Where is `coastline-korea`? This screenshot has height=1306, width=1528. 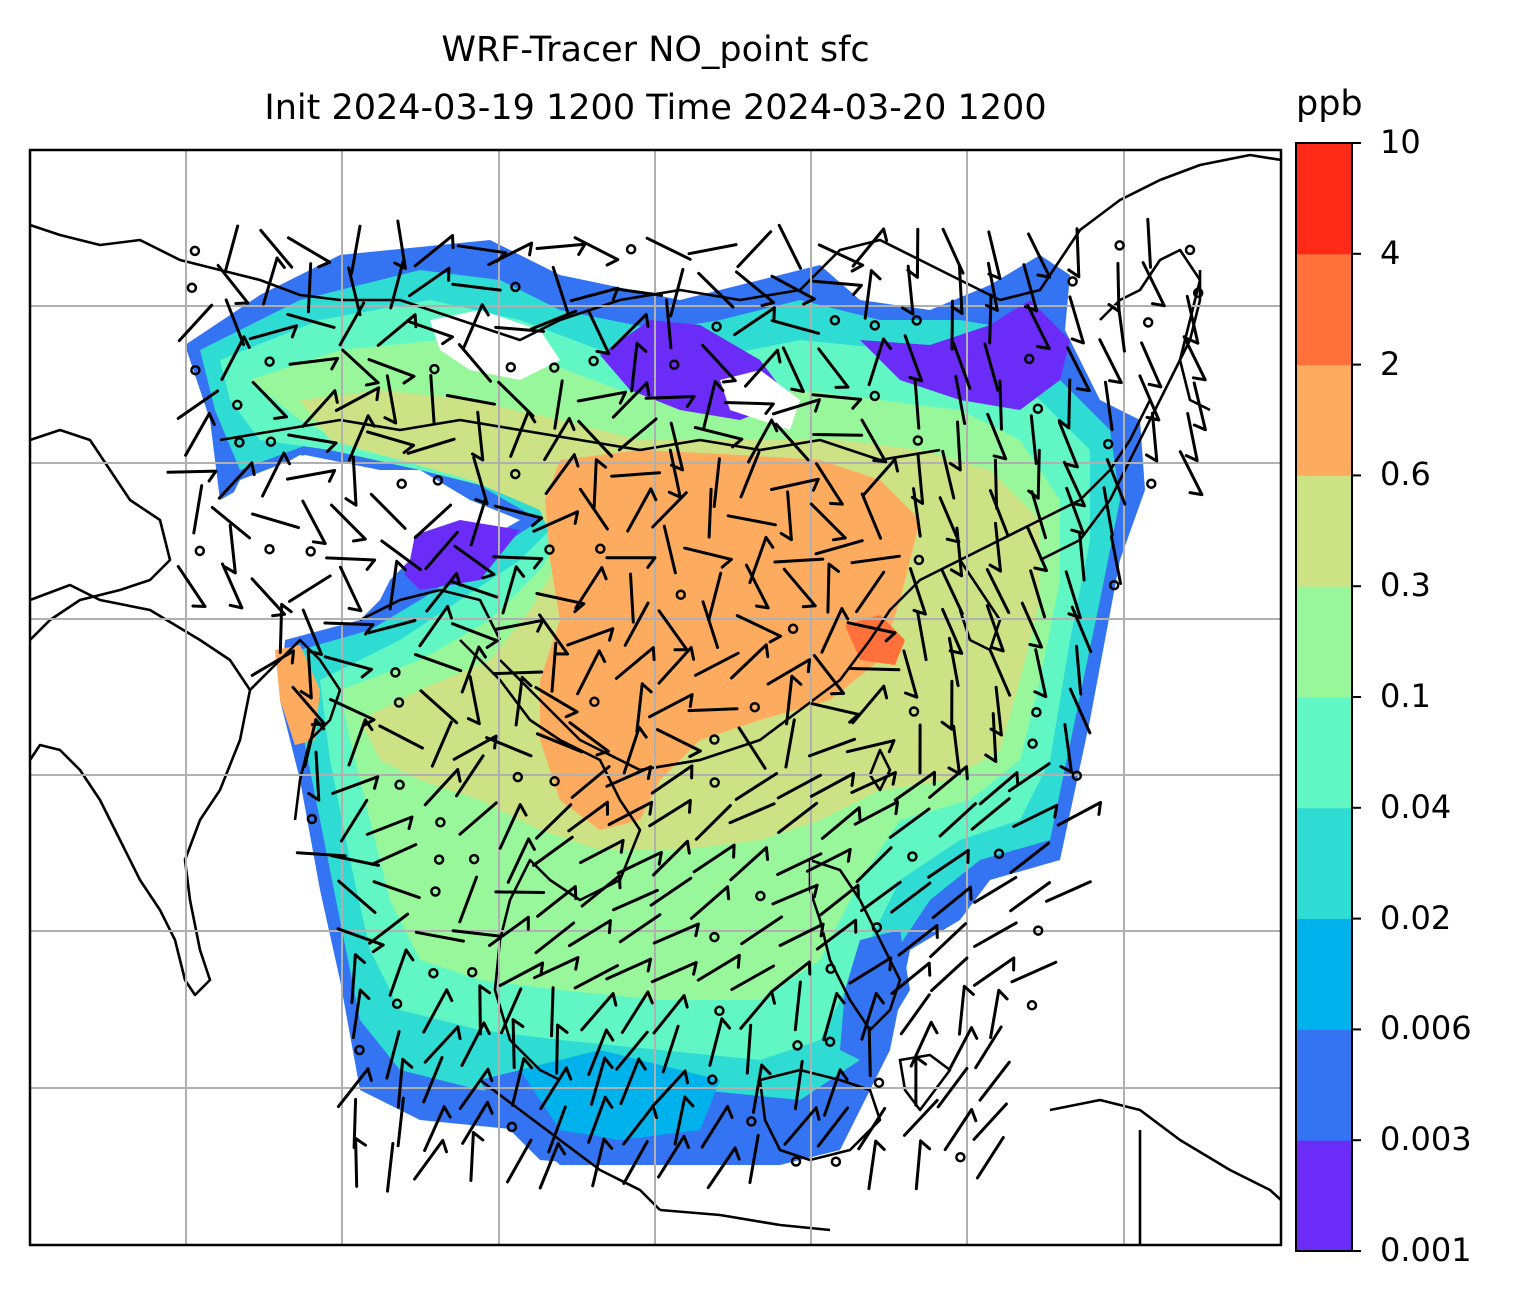 coastline-korea is located at coordinates (980, 605).